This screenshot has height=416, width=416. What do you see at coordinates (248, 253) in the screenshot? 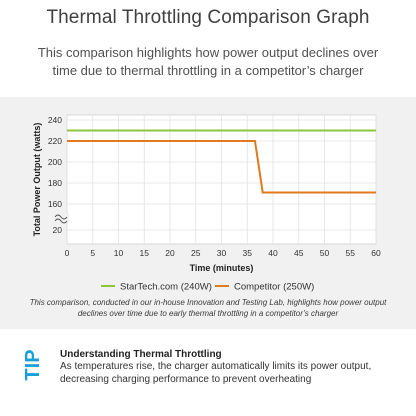
I see `x-tick-label: 35` at bounding box center [248, 253].